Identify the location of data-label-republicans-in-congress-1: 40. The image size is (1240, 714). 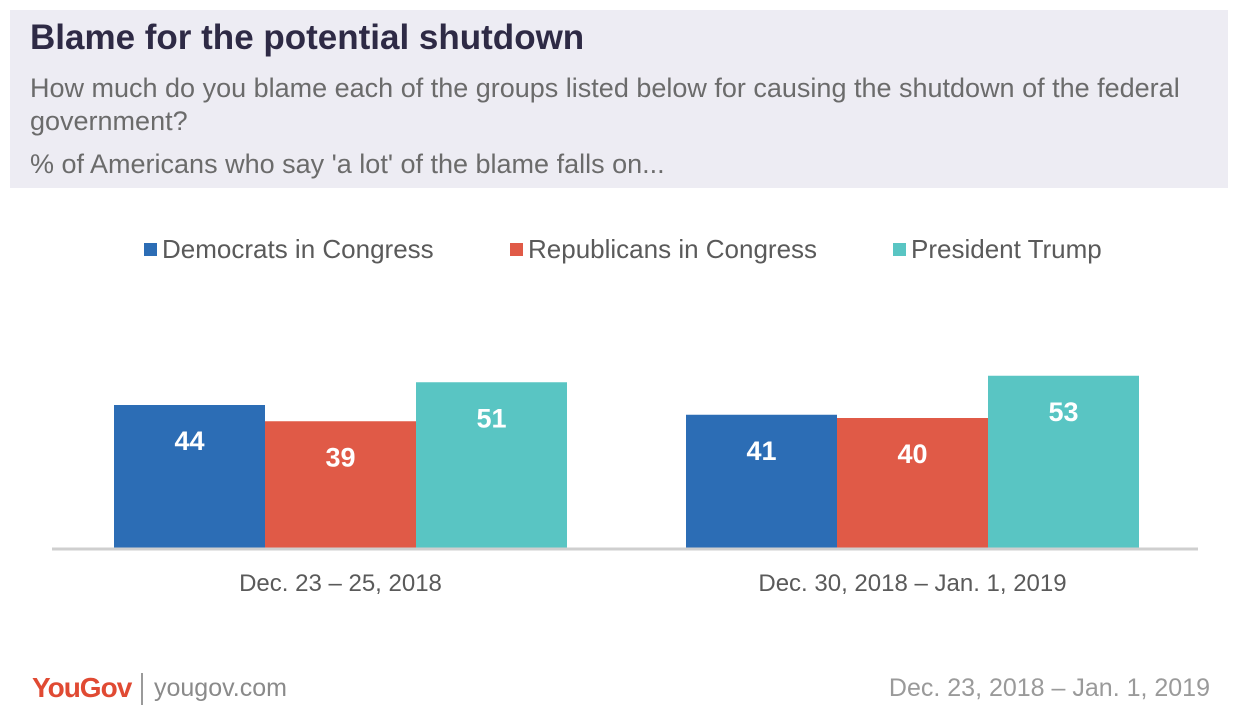
(912, 454).